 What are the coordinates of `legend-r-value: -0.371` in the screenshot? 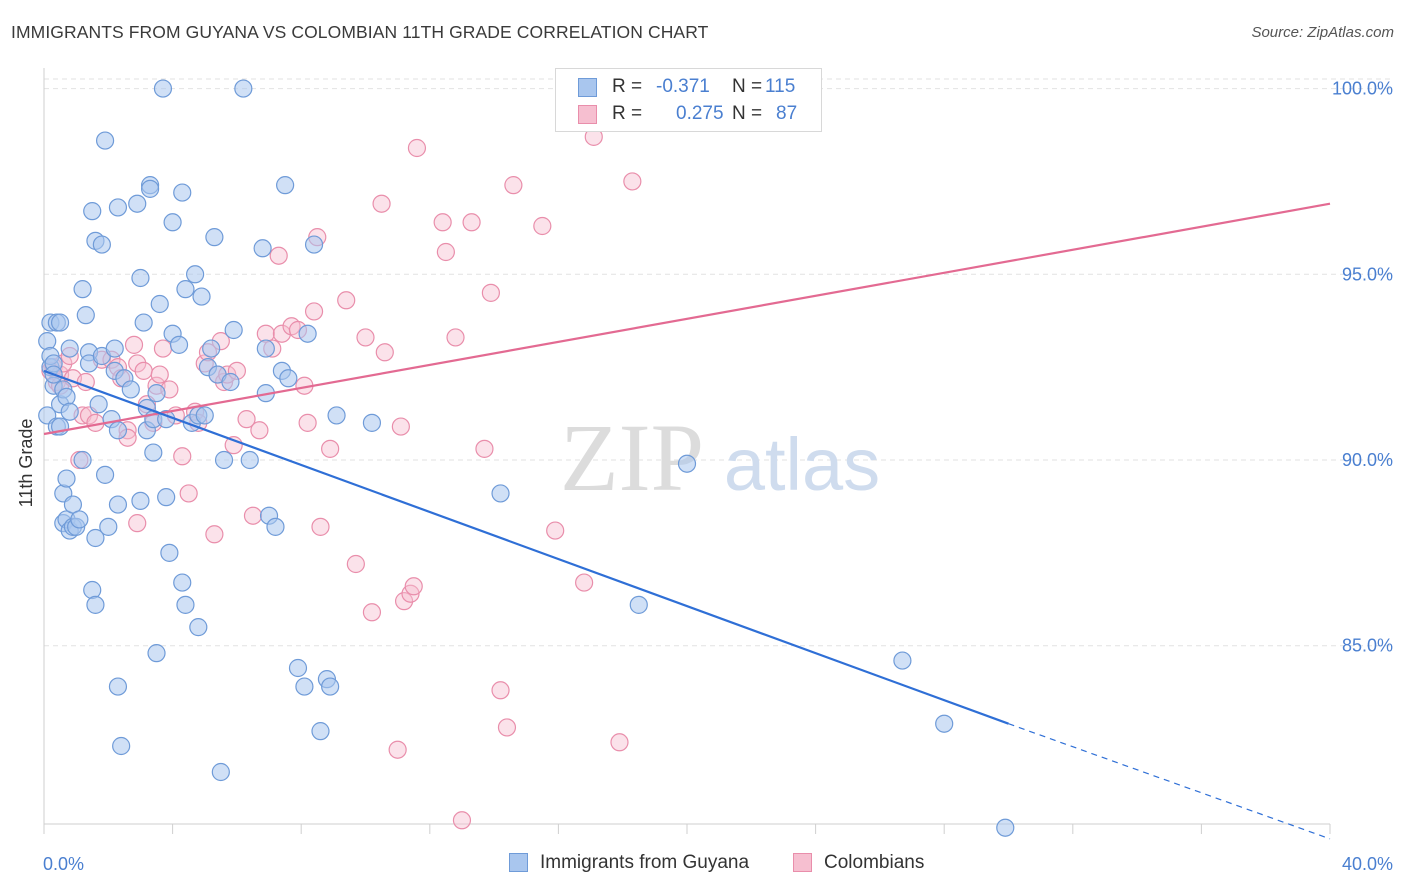 It's located at (683, 86).